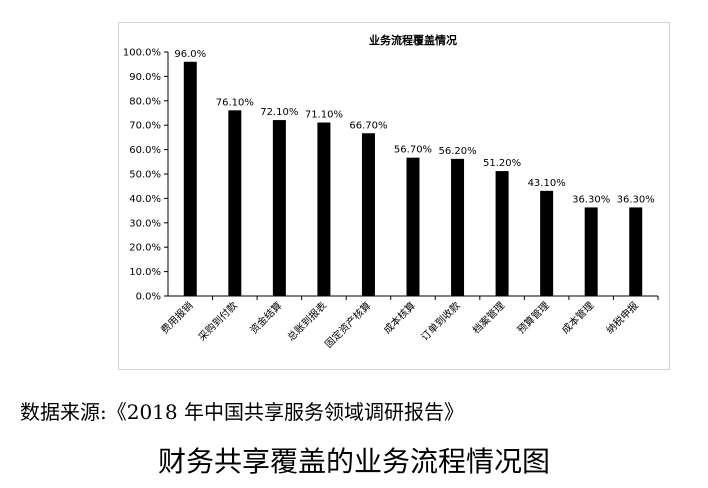 The image size is (708, 488). I want to click on x-tick-label: 预算管理, so click(532, 317).